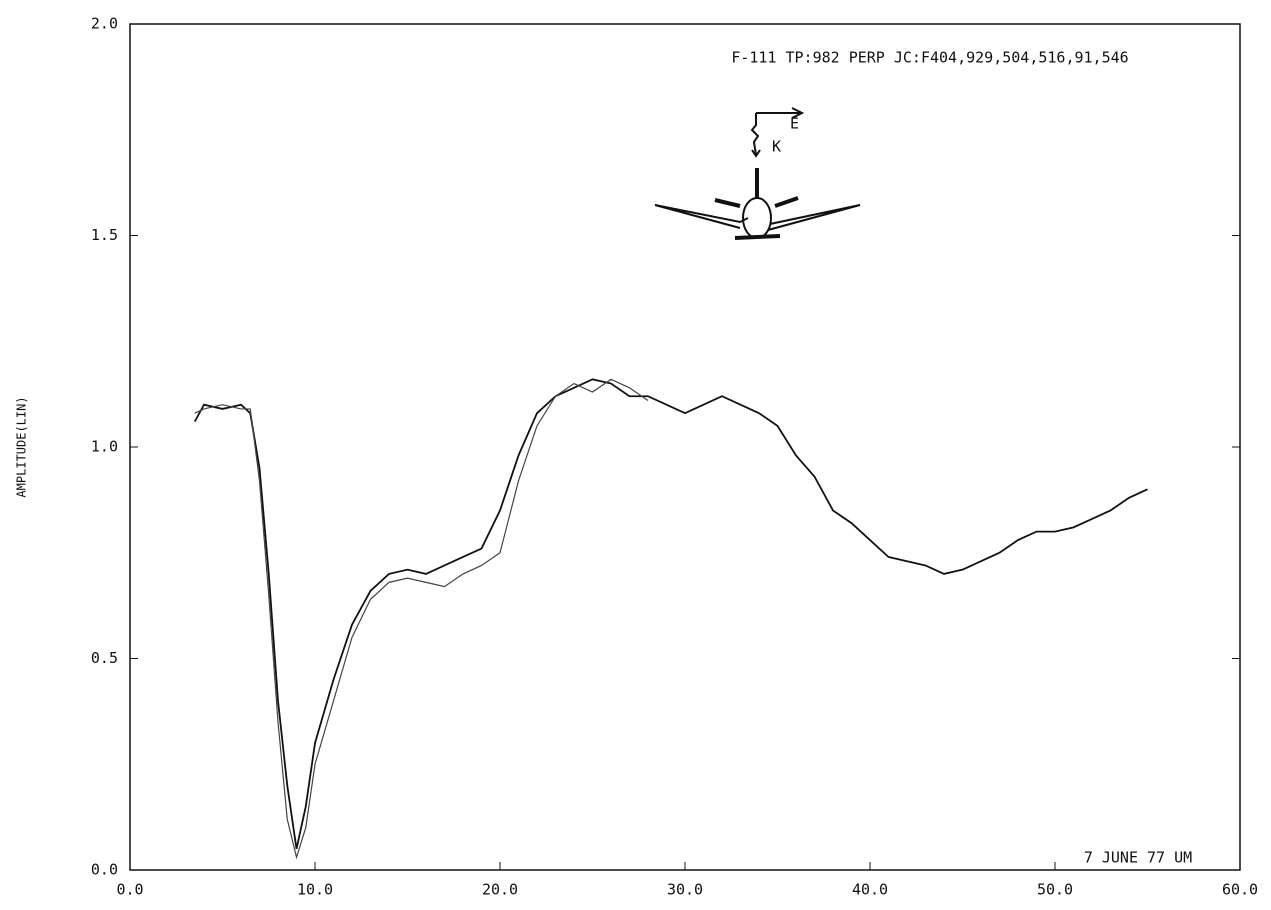 The width and height of the screenshot is (1271, 910). What do you see at coordinates (104, 447) in the screenshot?
I see `y-tick-label: 1.0` at bounding box center [104, 447].